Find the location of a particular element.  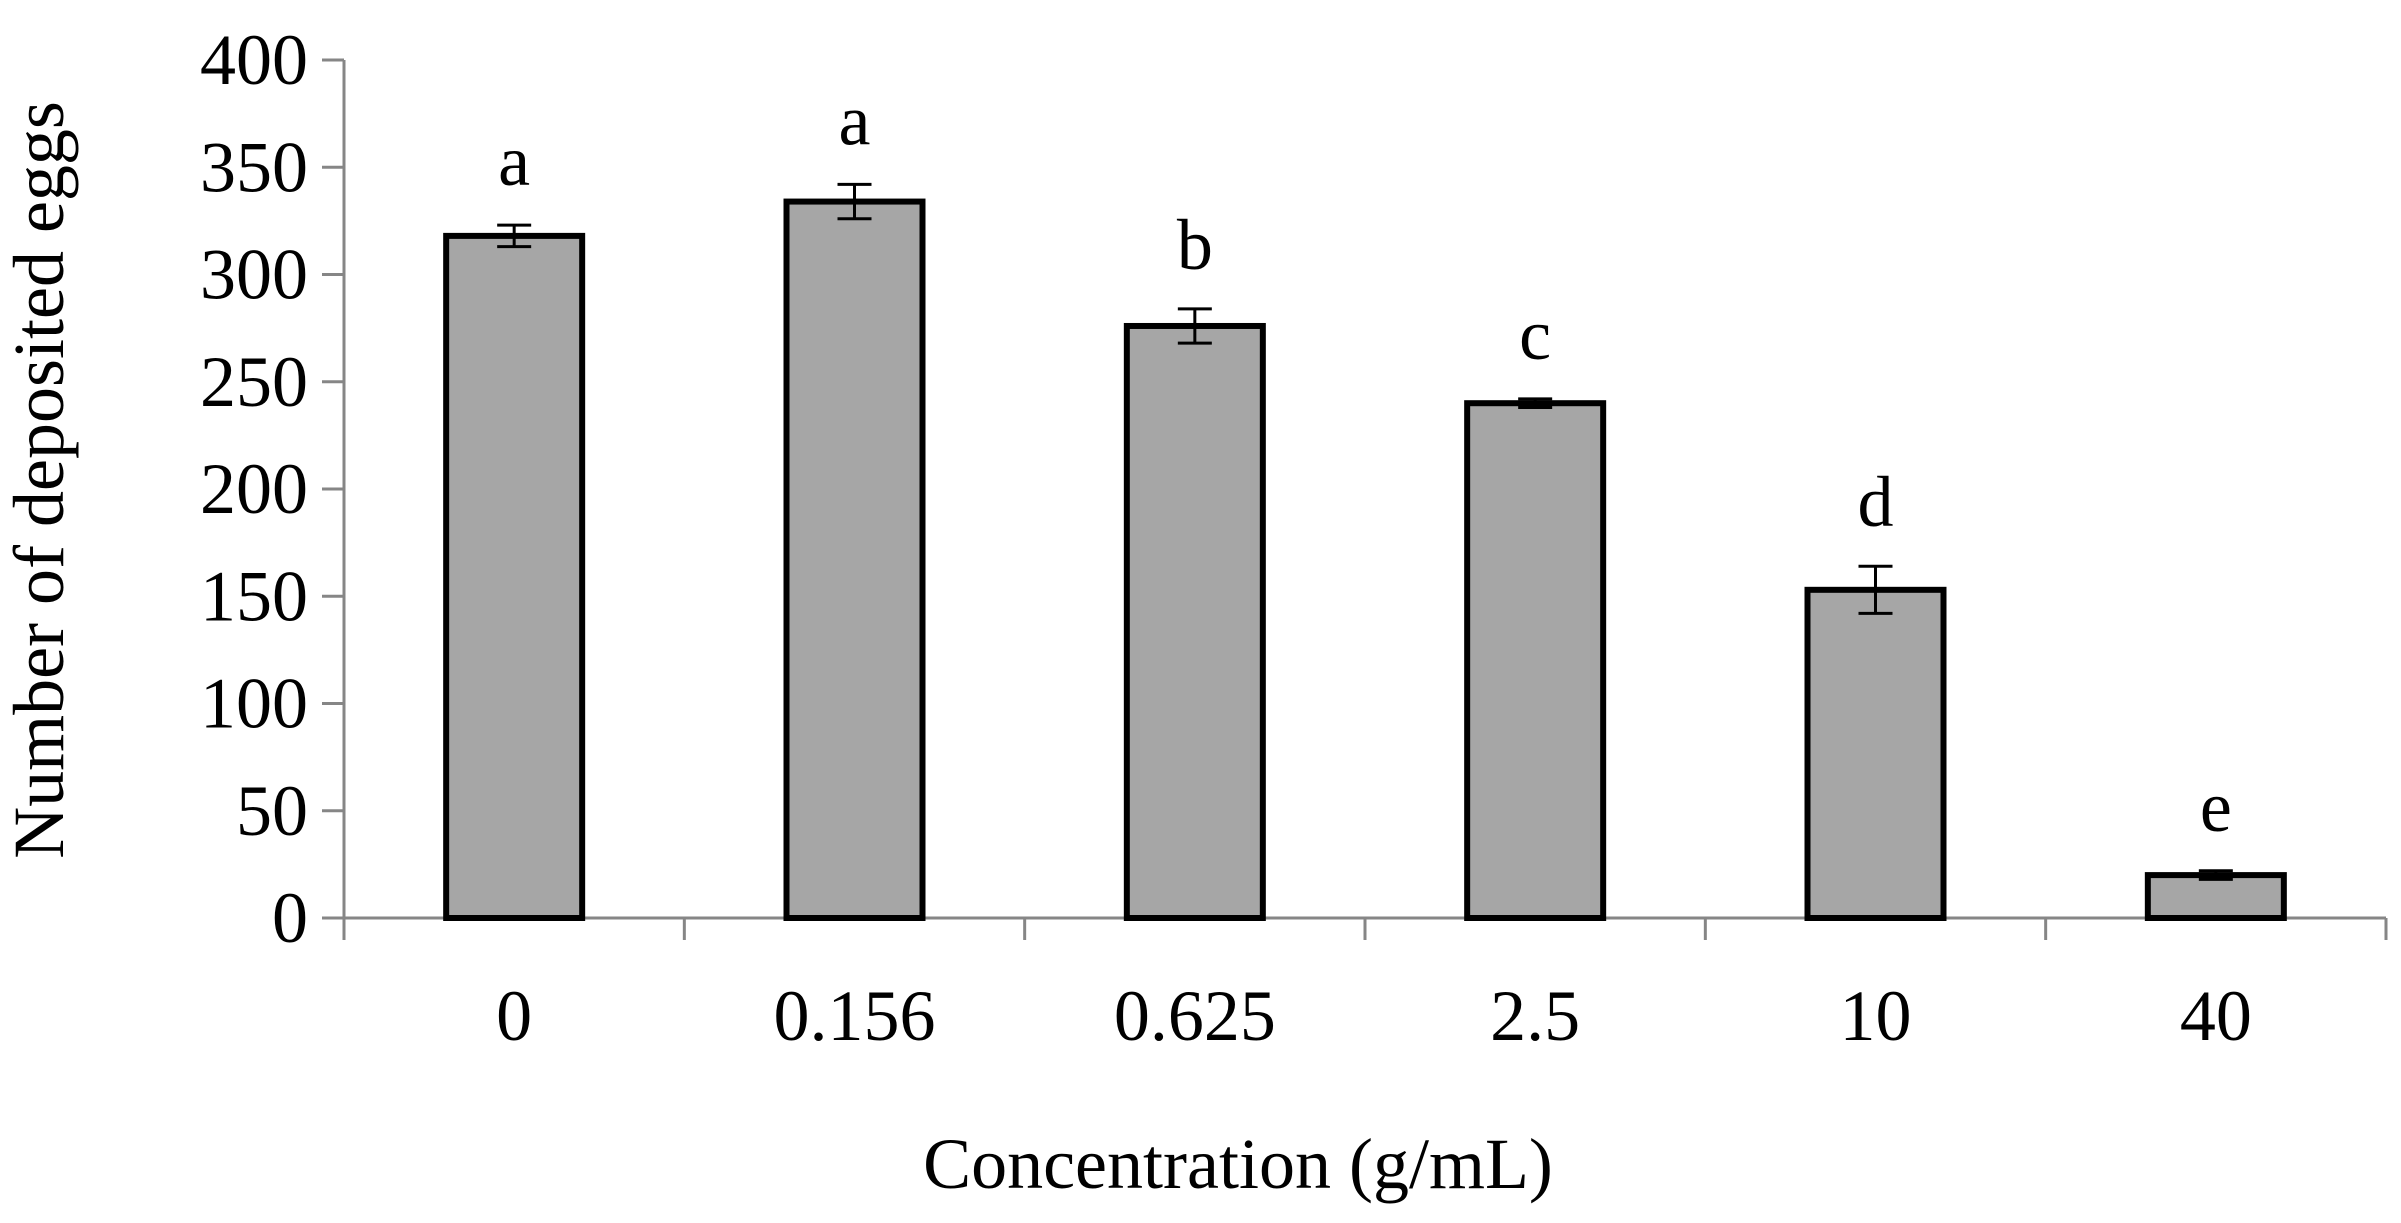

significance-letter: e is located at coordinates (2216, 807).